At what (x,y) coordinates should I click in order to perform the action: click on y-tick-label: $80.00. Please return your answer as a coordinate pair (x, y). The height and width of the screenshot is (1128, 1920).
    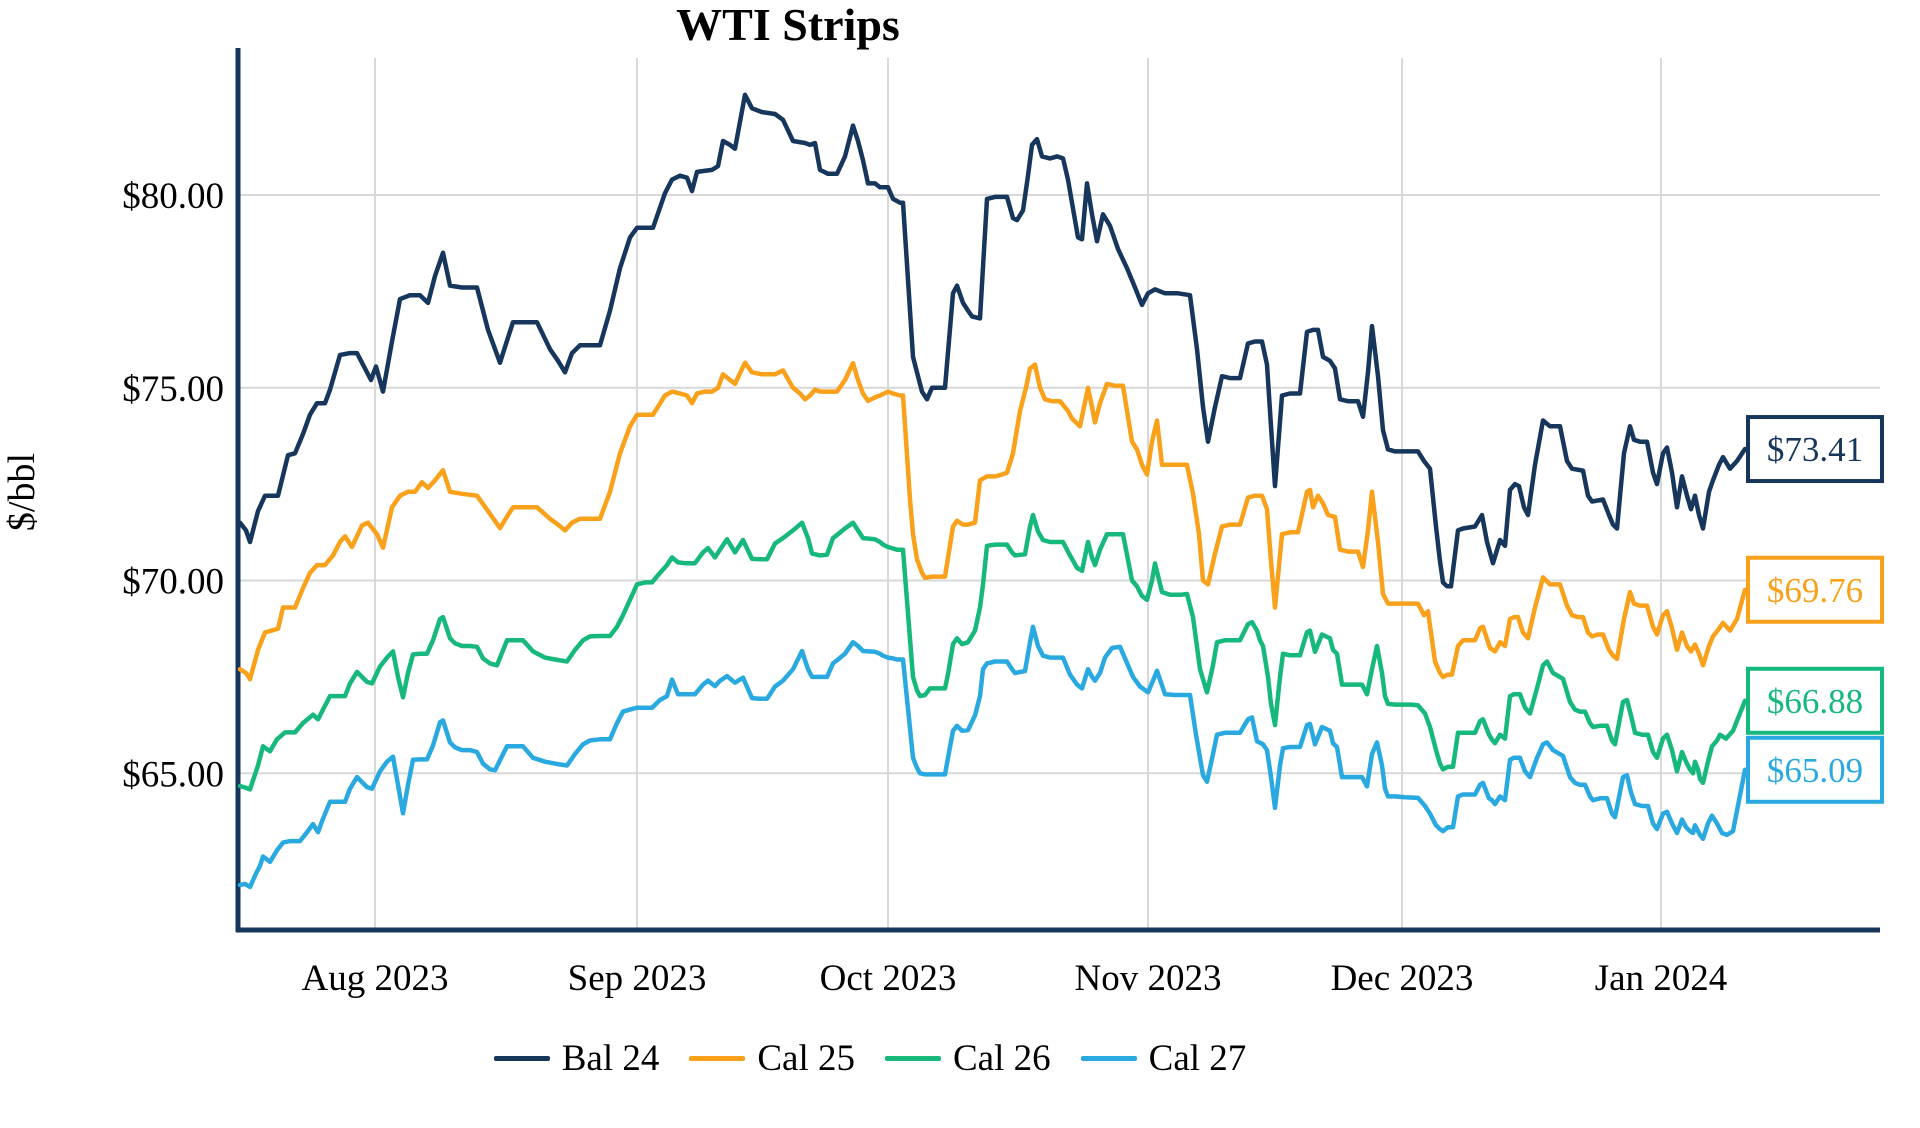
    Looking at the image, I should click on (173, 196).